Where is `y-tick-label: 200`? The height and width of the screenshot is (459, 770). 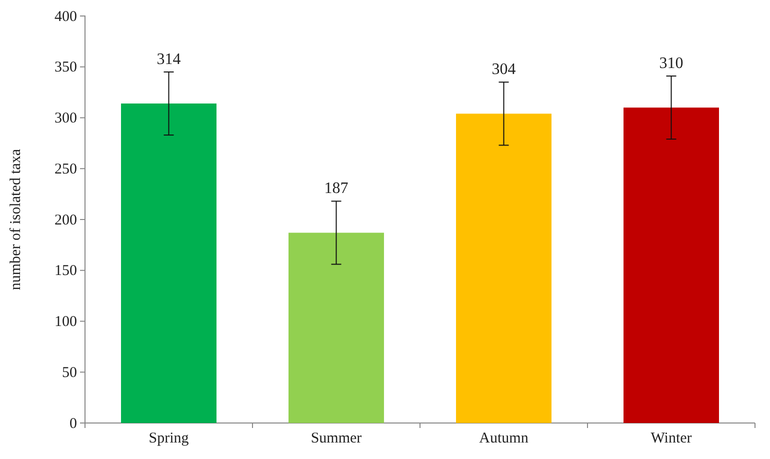
y-tick-label: 200 is located at coordinates (65, 220).